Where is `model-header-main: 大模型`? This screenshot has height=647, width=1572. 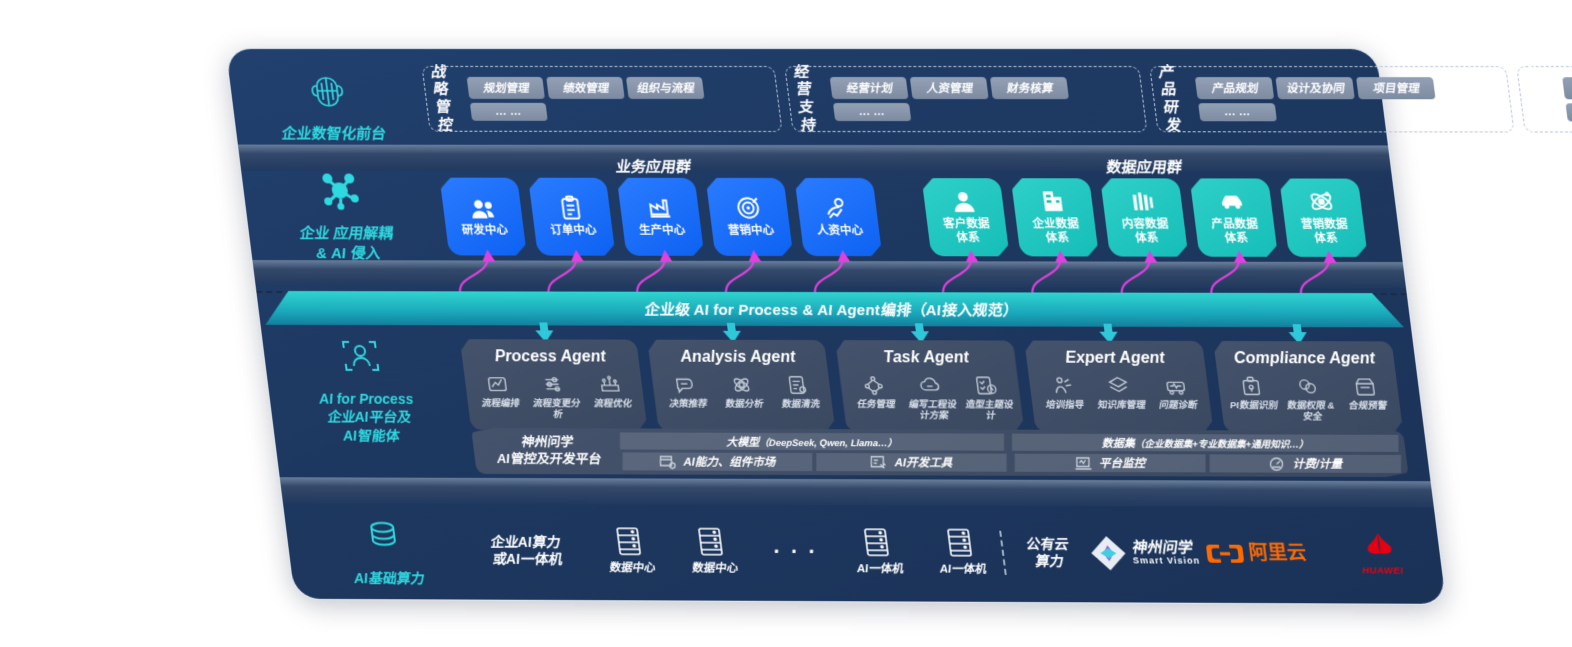 model-header-main: 大模型 is located at coordinates (743, 442).